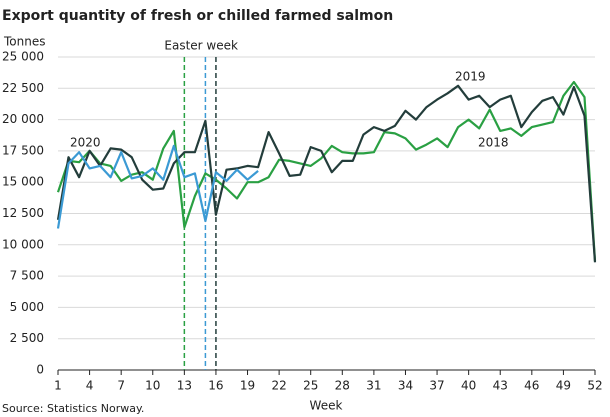 The image size is (610, 417). What do you see at coordinates (215, 386) in the screenshot?
I see `x-tick-label: 16` at bounding box center [215, 386].